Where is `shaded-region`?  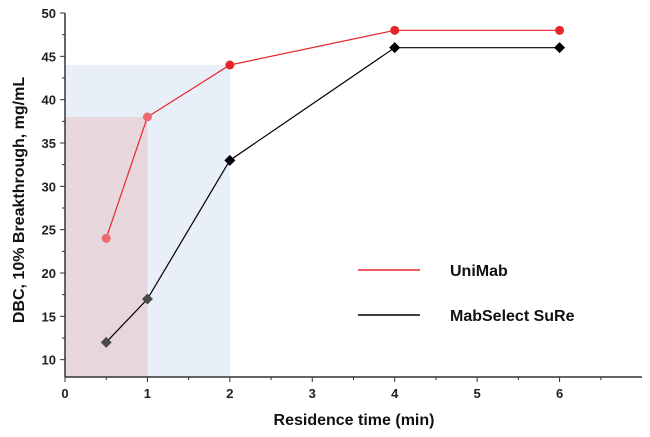 shaded-region is located at coordinates (106, 247).